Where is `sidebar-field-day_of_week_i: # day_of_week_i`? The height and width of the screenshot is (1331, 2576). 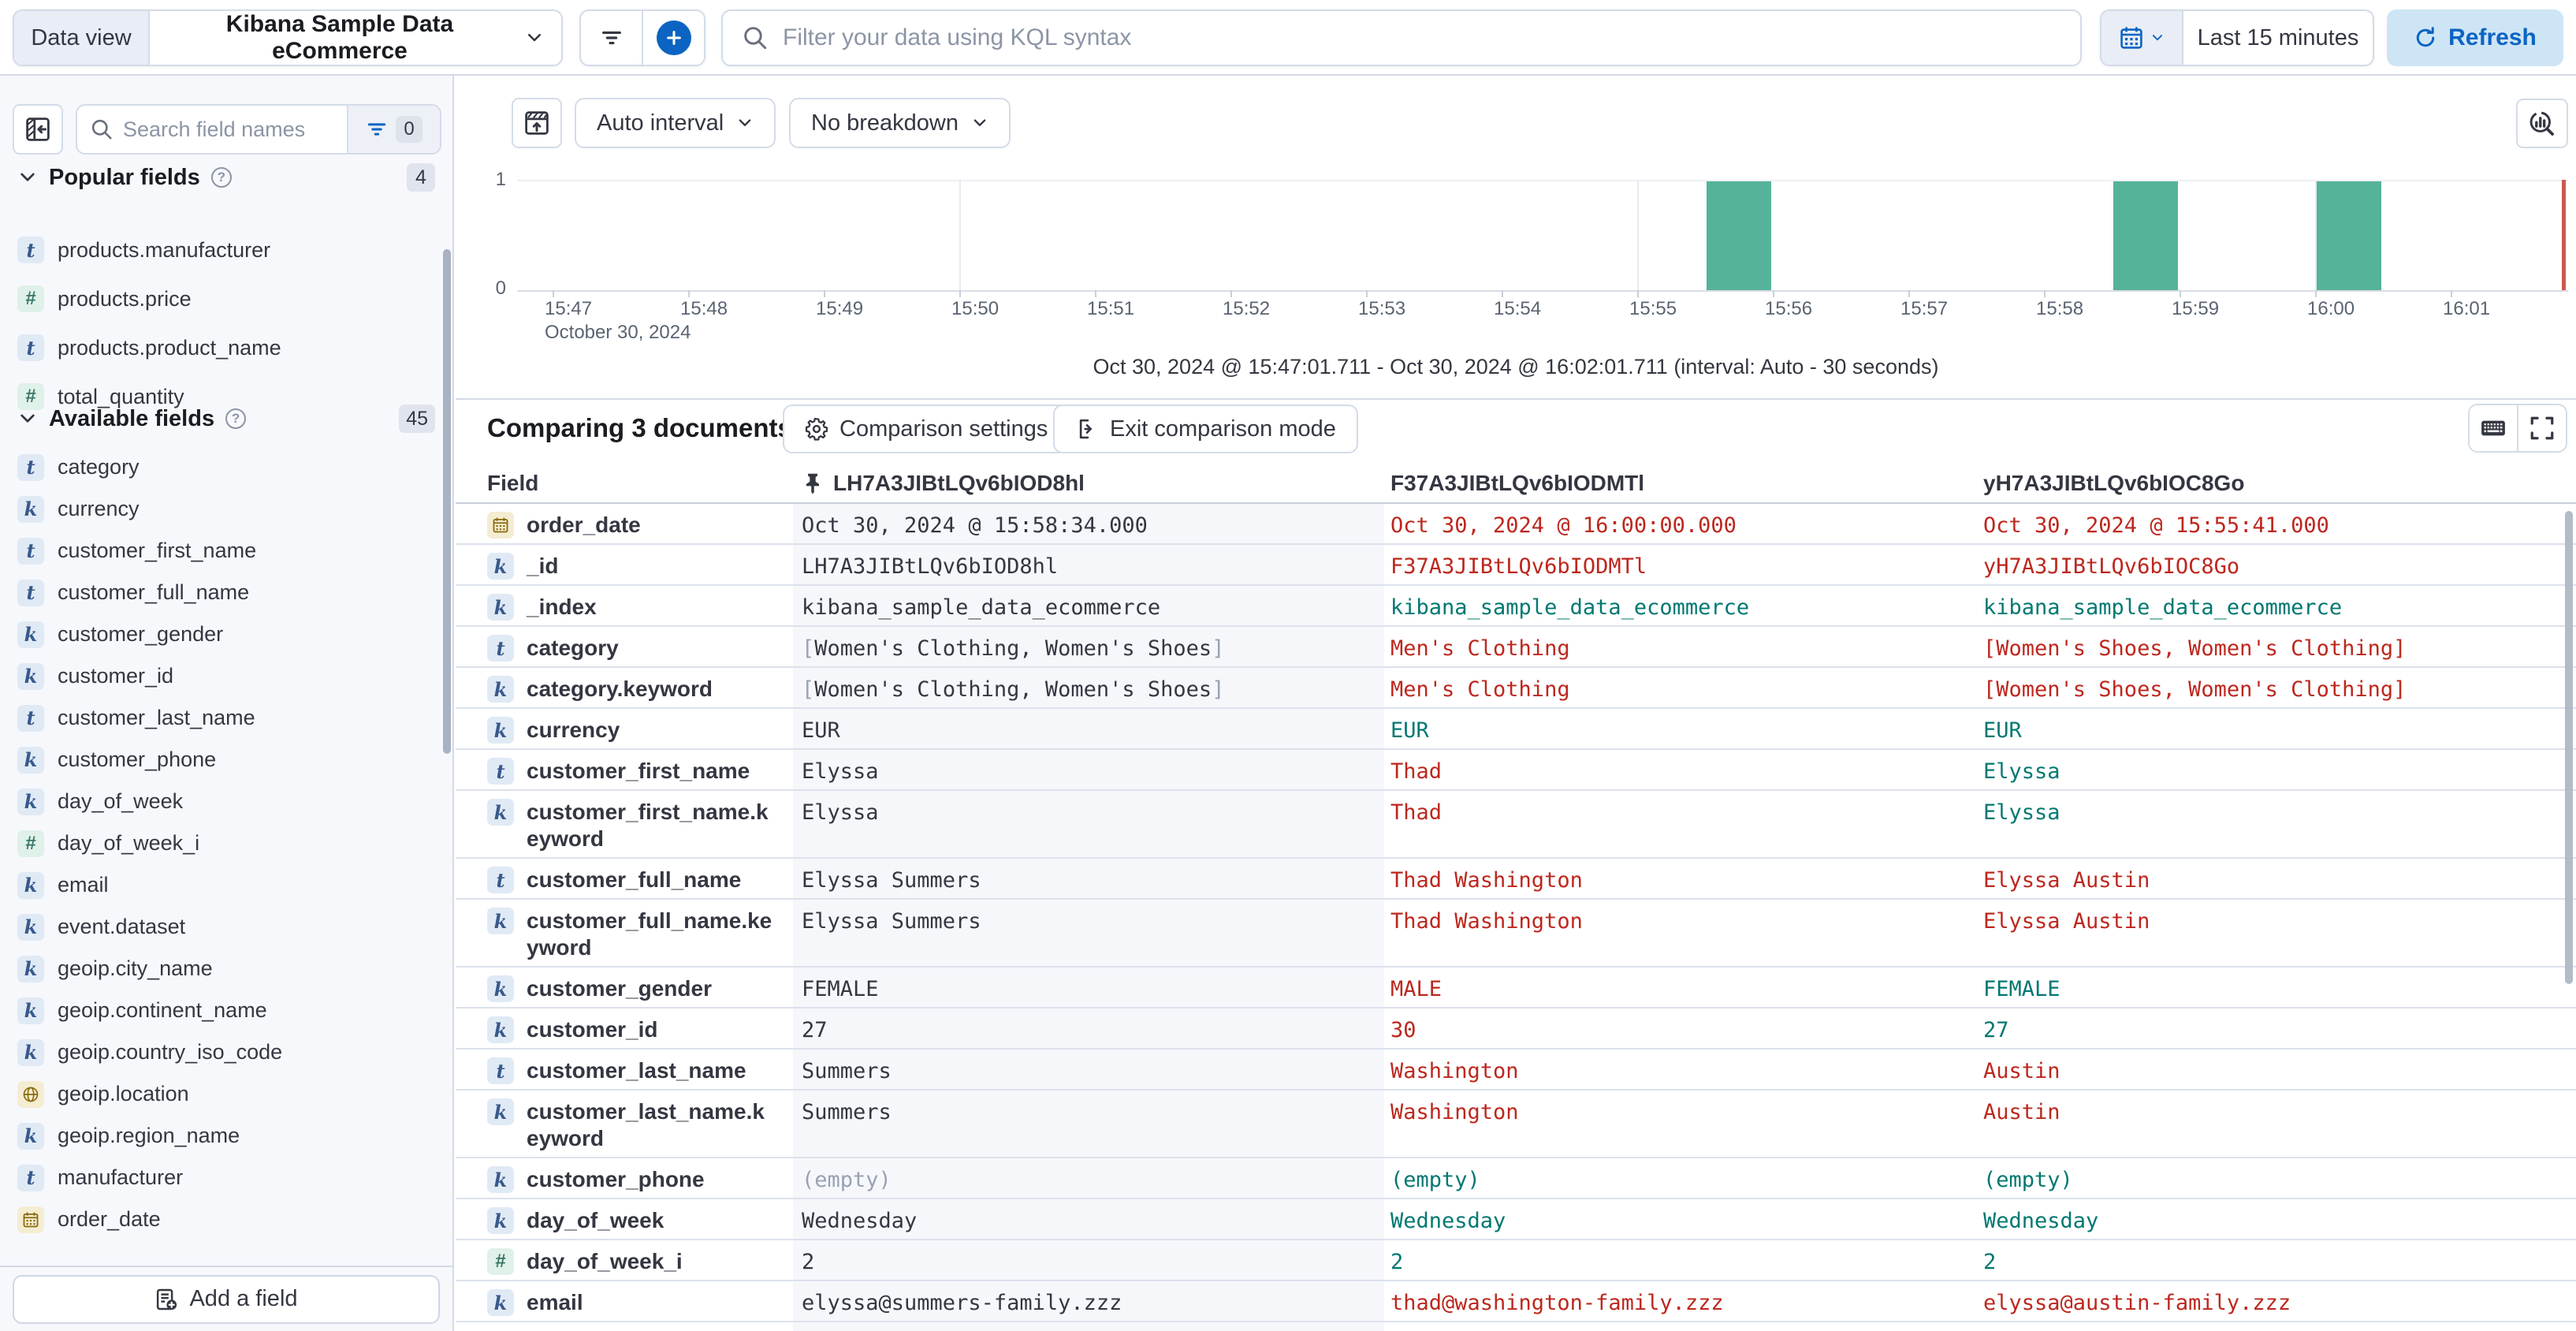
sidebar-field-day_of_week_i: # day_of_week_i is located at coordinates (226, 843).